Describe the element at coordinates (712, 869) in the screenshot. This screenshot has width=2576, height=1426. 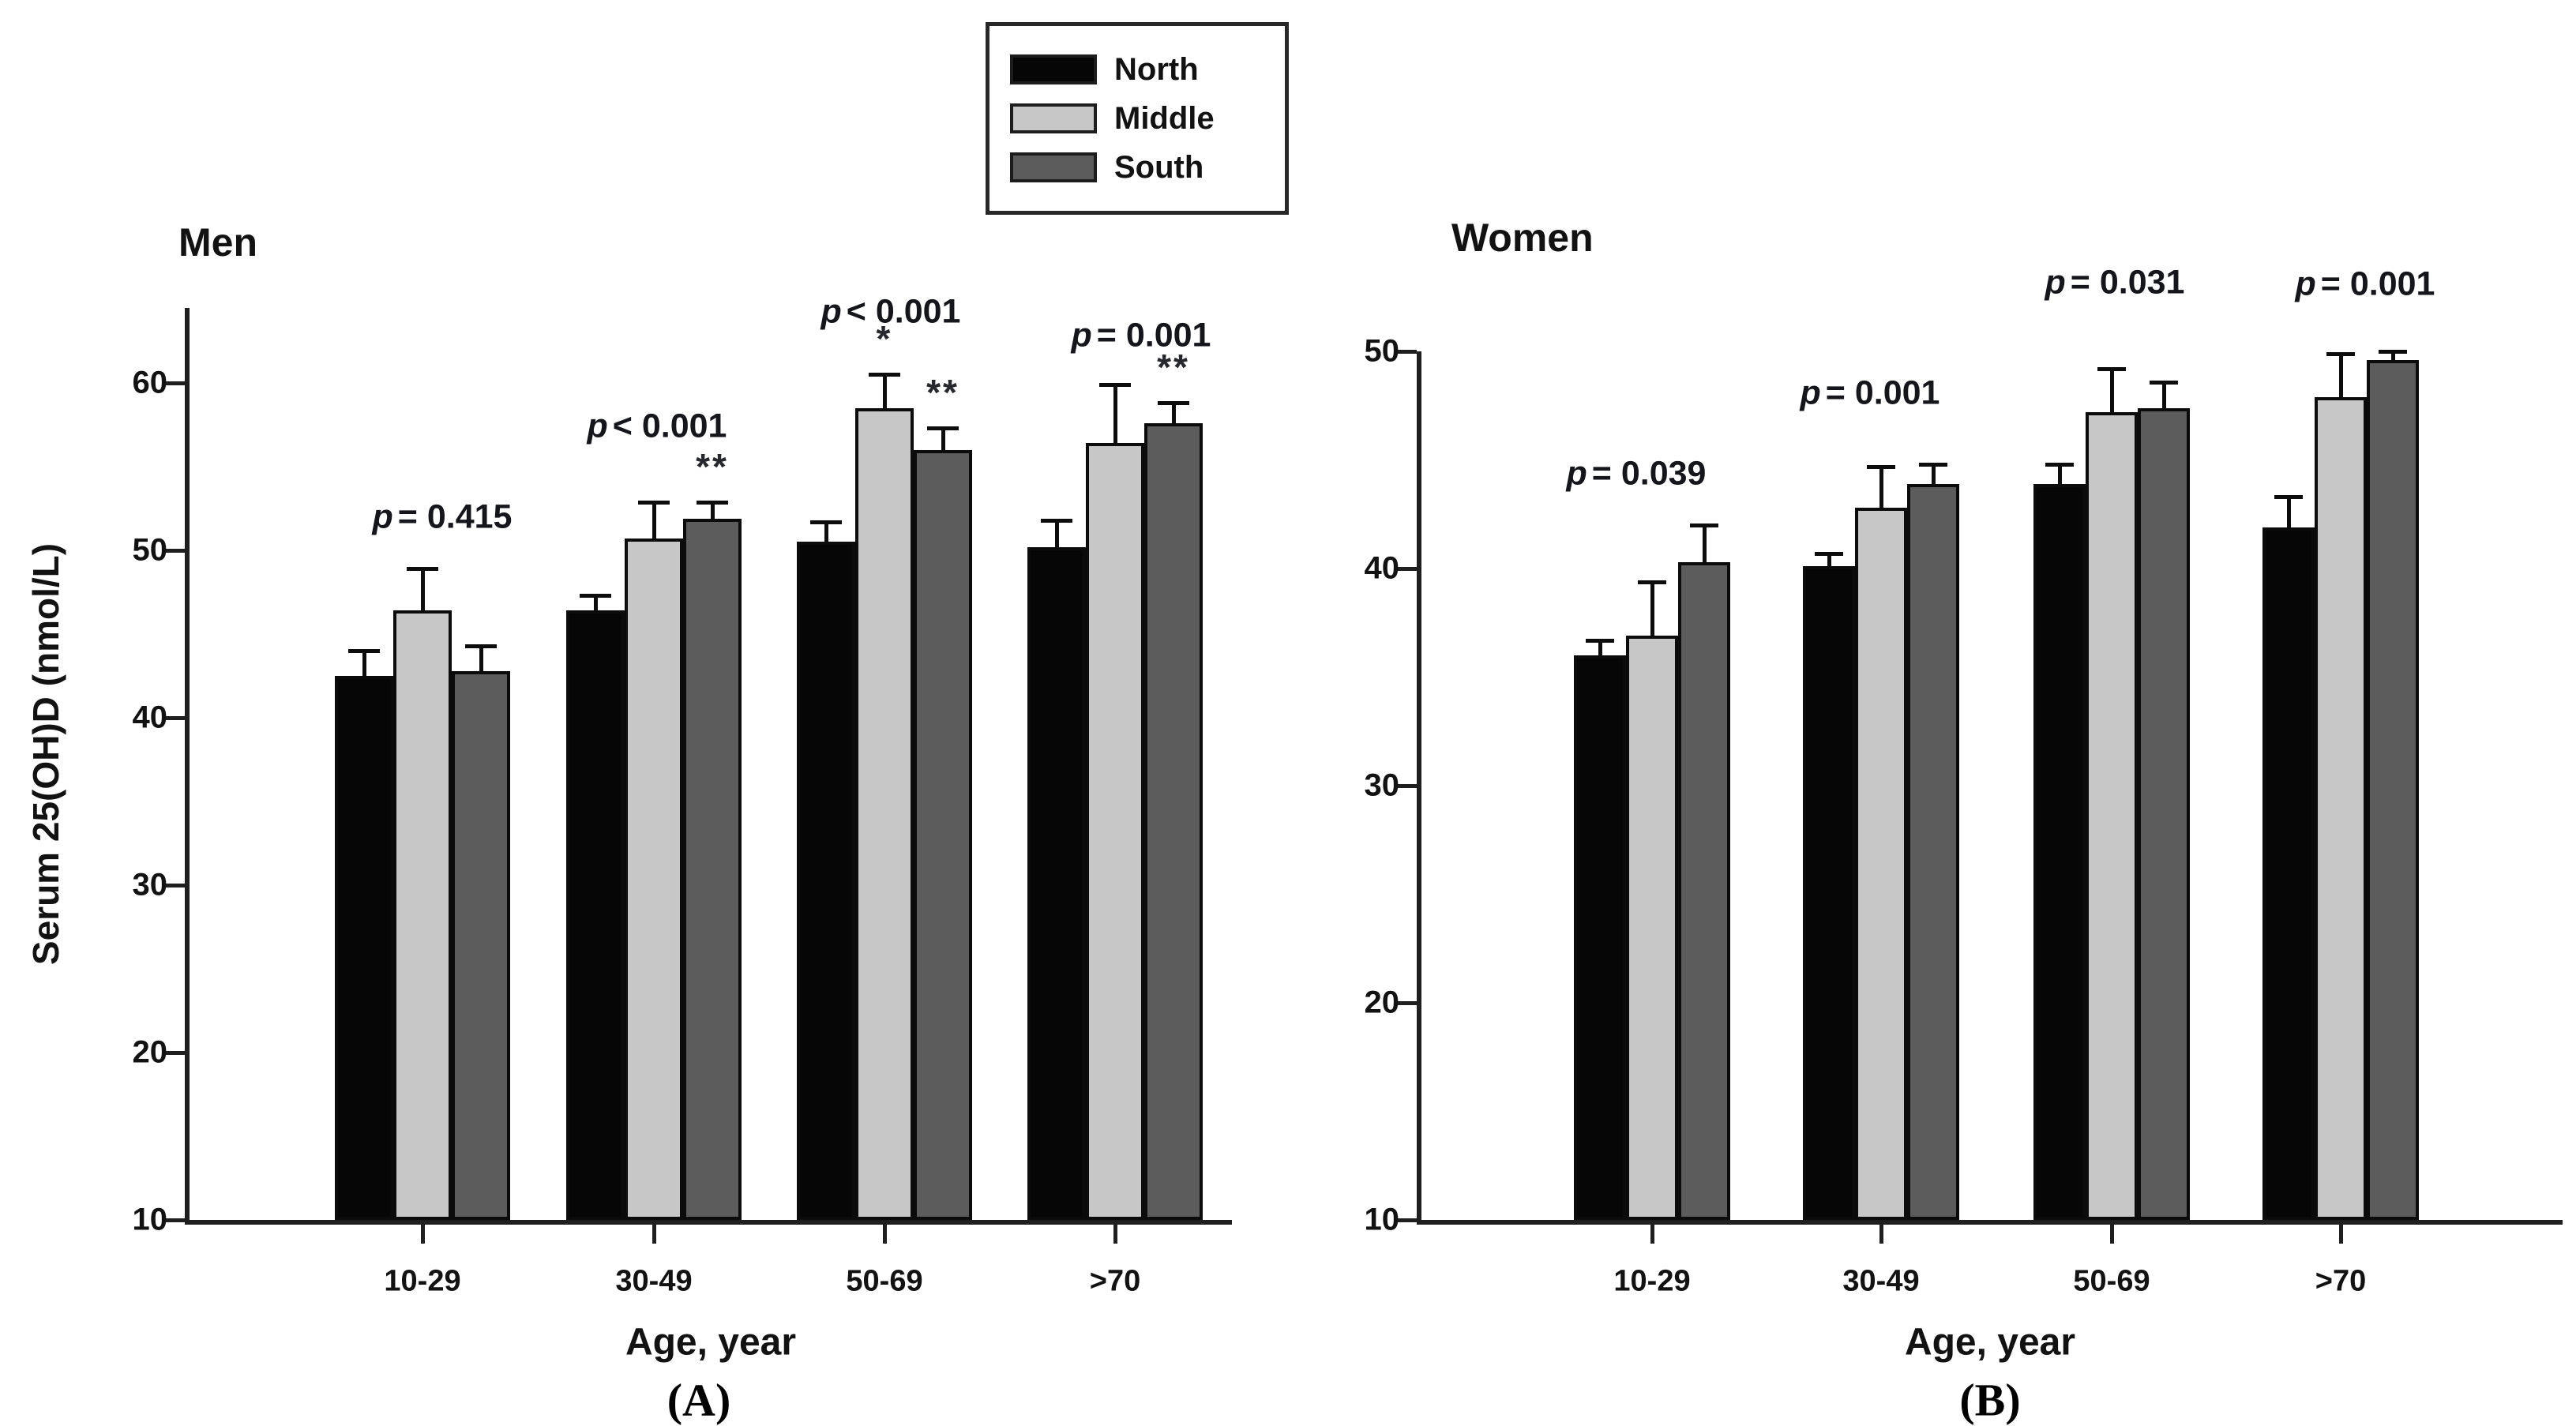
I see `bar-men-30-49-south` at that location.